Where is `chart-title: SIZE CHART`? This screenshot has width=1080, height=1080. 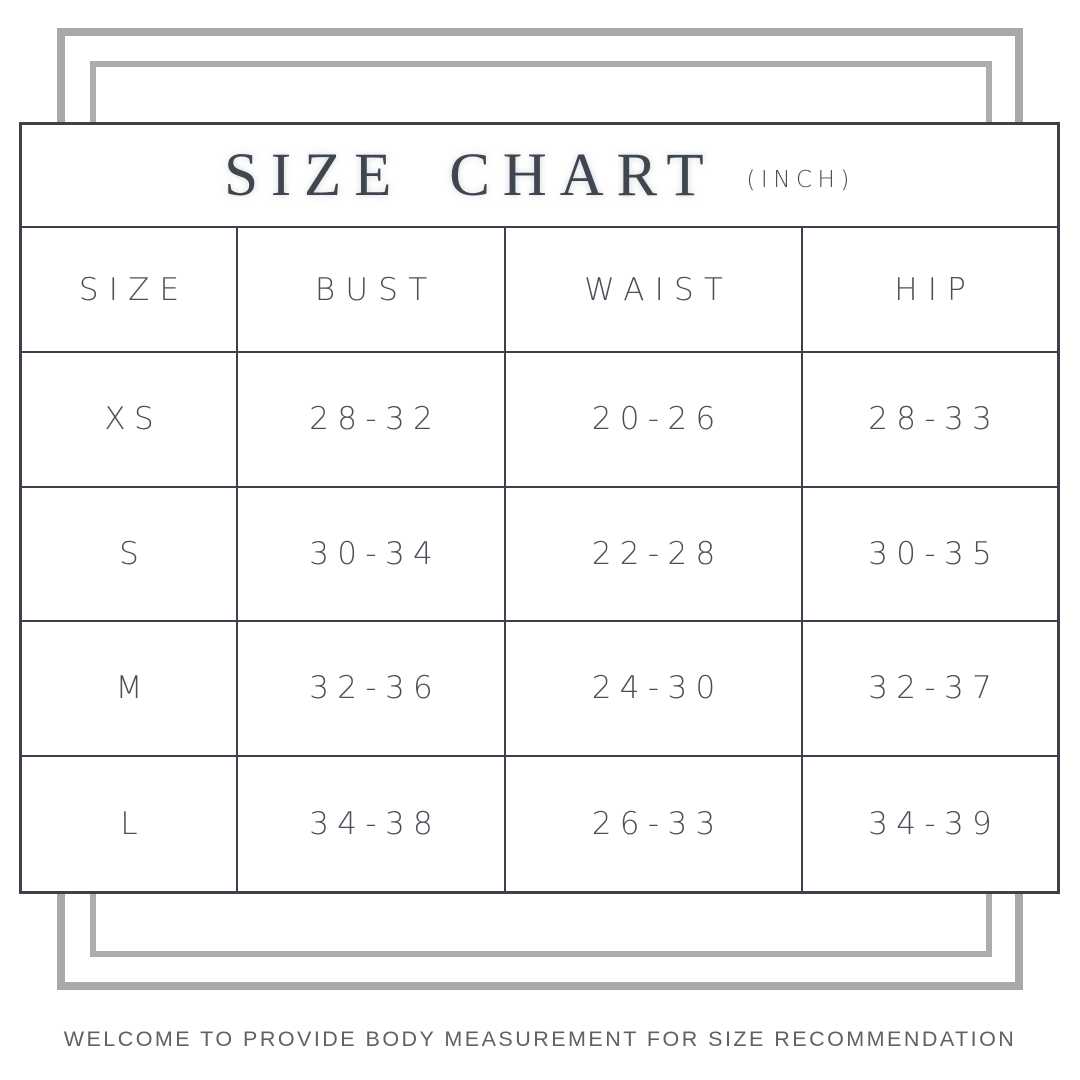
chart-title: SIZE CHART is located at coordinates (470, 175).